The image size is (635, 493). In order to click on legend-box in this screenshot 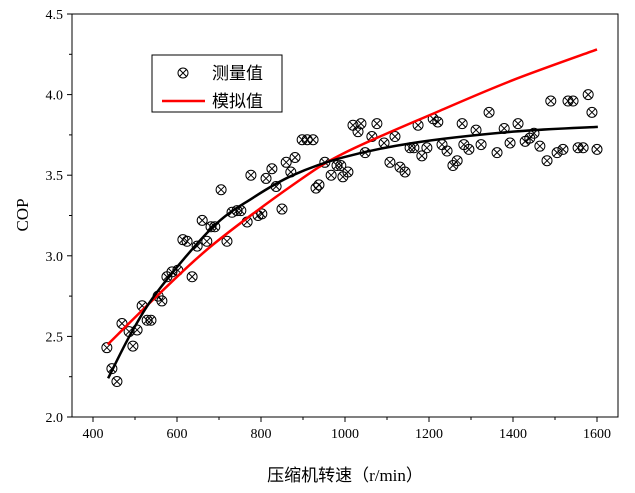, I will do `click(217, 83)`.